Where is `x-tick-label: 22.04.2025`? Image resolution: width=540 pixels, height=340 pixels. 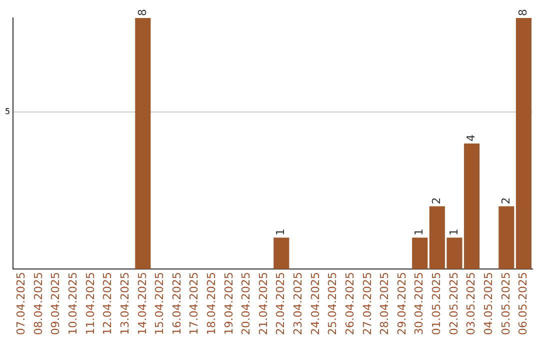
x-tick-label: 22.04.2025 is located at coordinates (281, 304).